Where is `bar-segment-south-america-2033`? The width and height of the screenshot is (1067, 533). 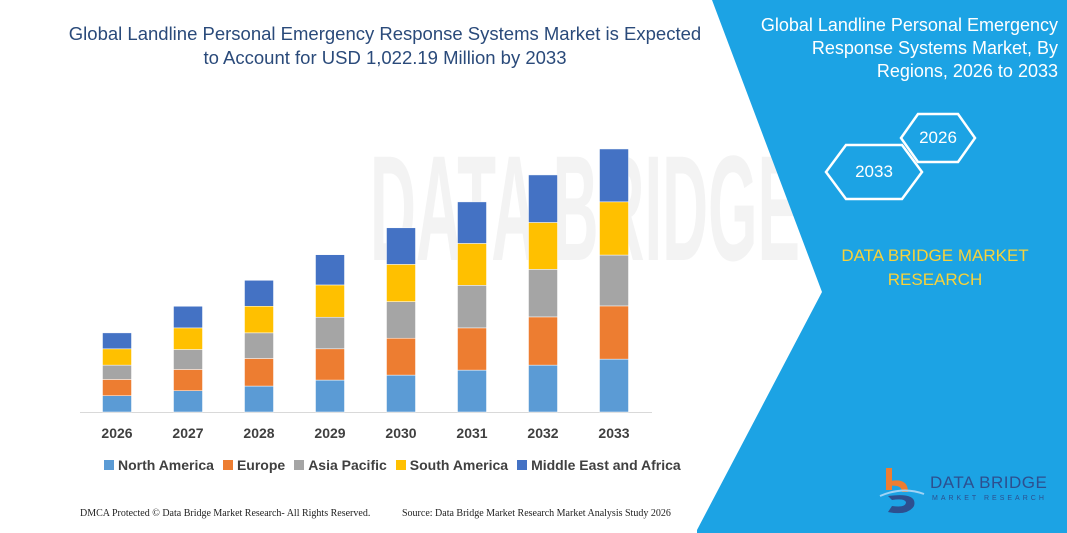
bar-segment-south-america-2033 is located at coordinates (614, 228).